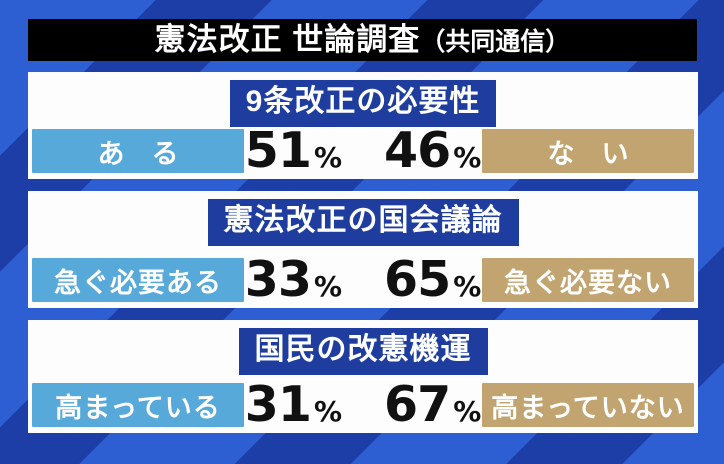 The height and width of the screenshot is (464, 724). I want to click on percent-right: 65%, so click(433, 279).